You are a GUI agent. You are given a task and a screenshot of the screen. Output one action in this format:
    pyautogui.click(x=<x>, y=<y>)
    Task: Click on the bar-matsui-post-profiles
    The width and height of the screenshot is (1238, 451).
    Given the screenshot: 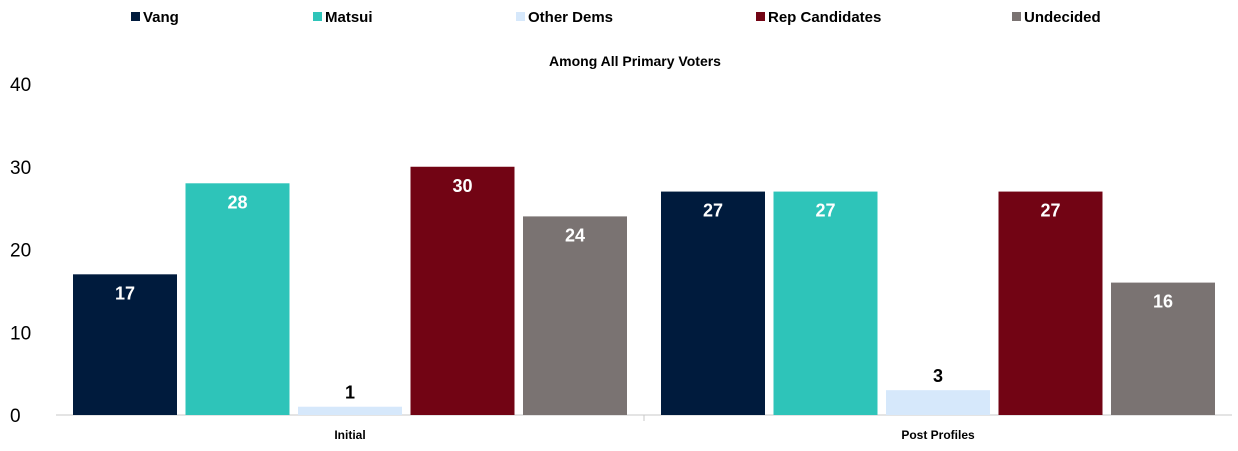 What is the action you would take?
    pyautogui.click(x=825, y=303)
    